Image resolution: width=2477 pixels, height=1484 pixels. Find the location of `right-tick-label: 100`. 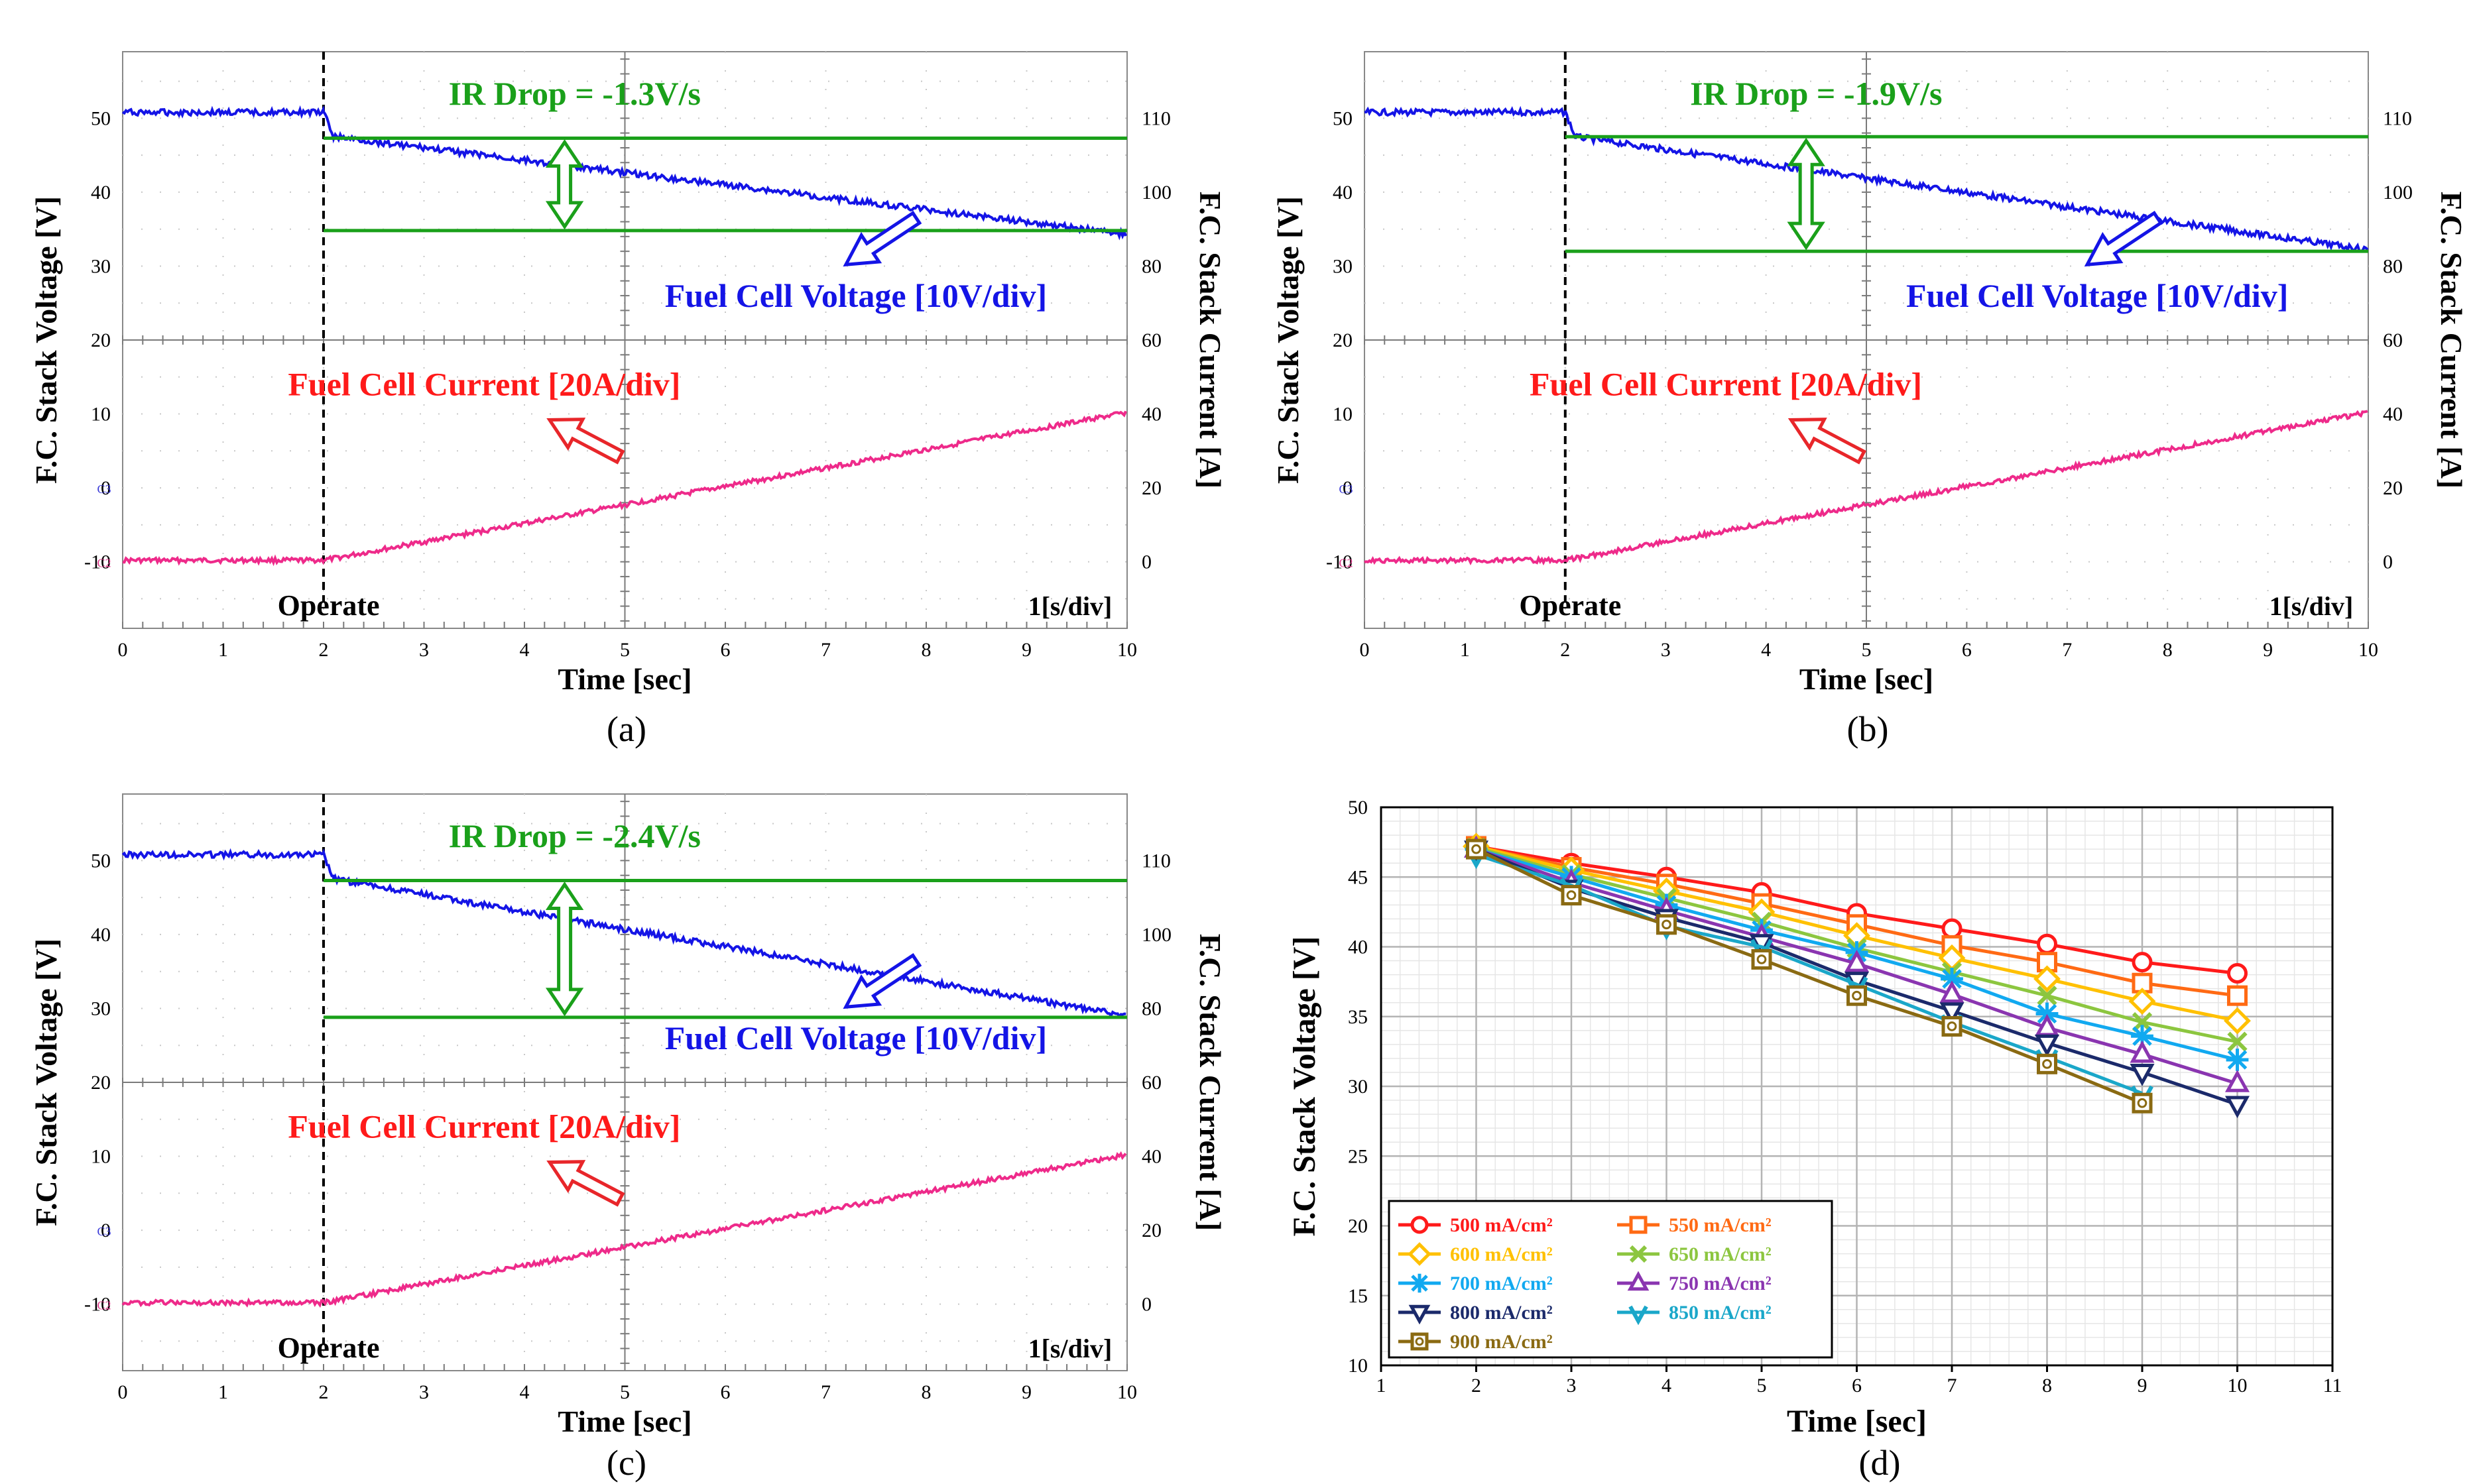

right-tick-label: 100 is located at coordinates (1157, 192).